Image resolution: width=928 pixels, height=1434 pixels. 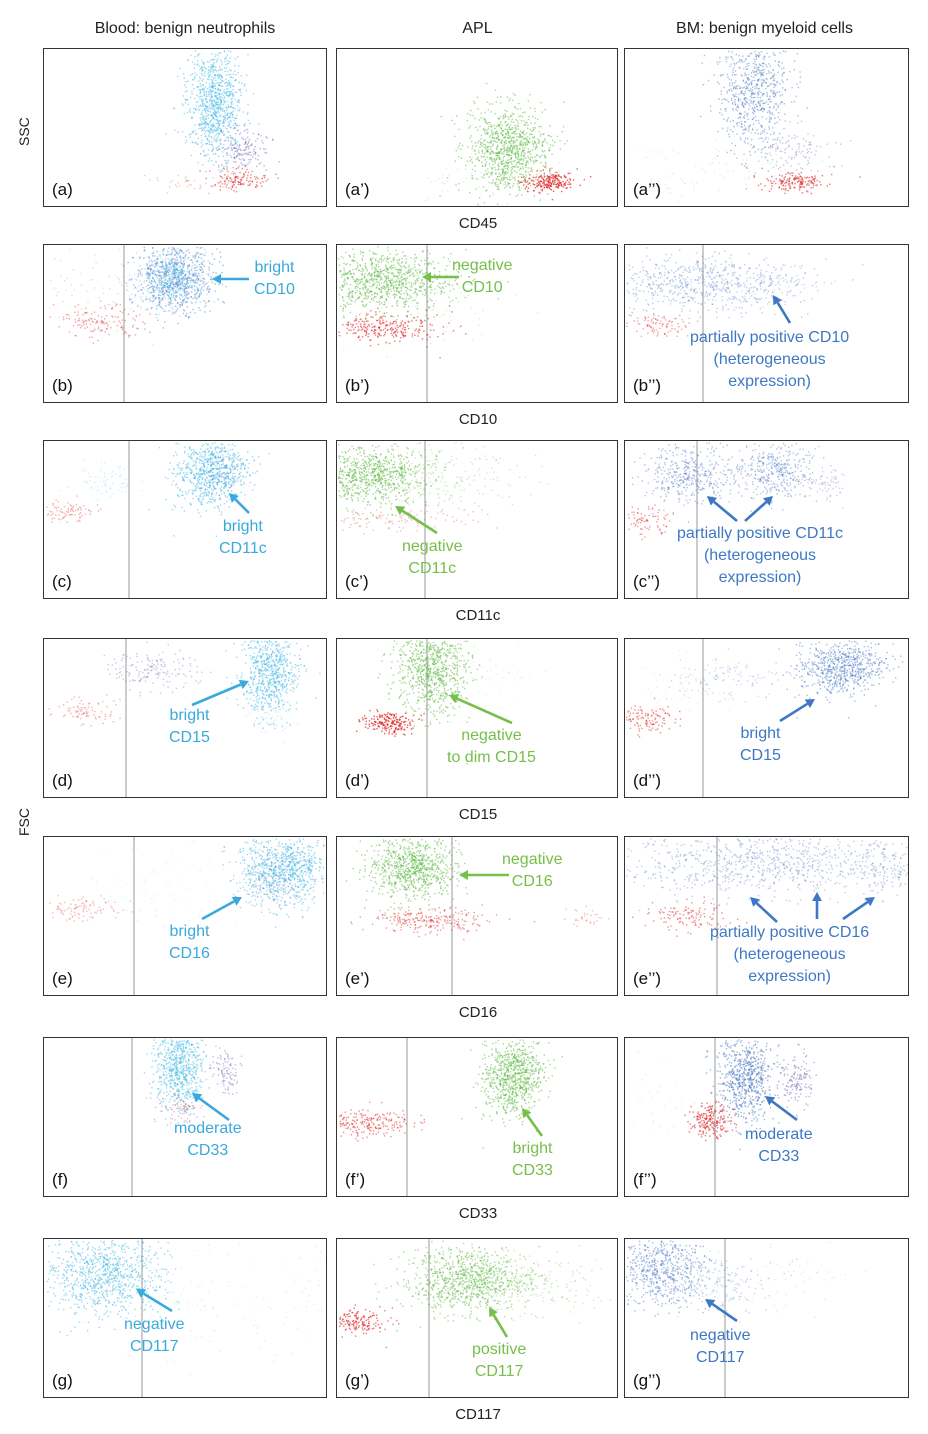 I want to click on annotation-text: bright CD33, so click(x=532, y=1160).